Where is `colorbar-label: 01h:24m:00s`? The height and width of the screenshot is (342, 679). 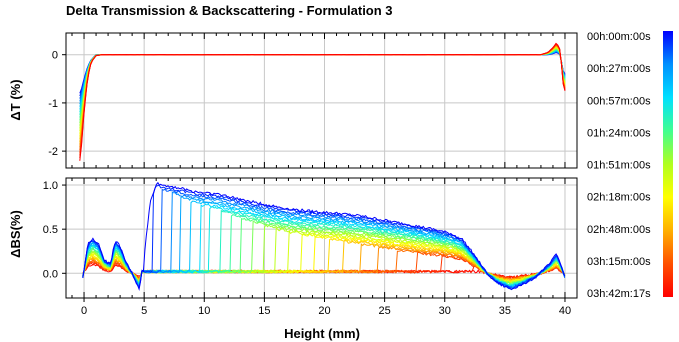 colorbar-label: 01h:24m:00s is located at coordinates (619, 133).